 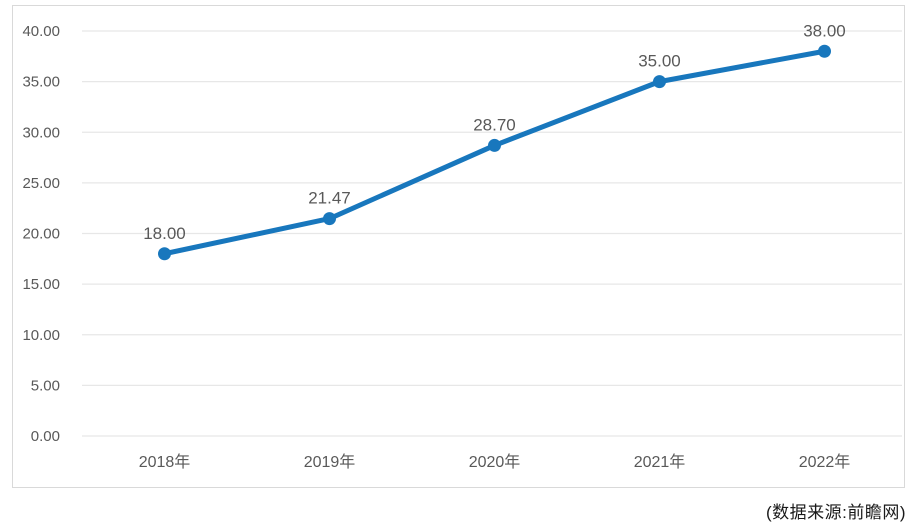 I want to click on source-note: (数据来源:前瞻网), so click(x=835, y=512).